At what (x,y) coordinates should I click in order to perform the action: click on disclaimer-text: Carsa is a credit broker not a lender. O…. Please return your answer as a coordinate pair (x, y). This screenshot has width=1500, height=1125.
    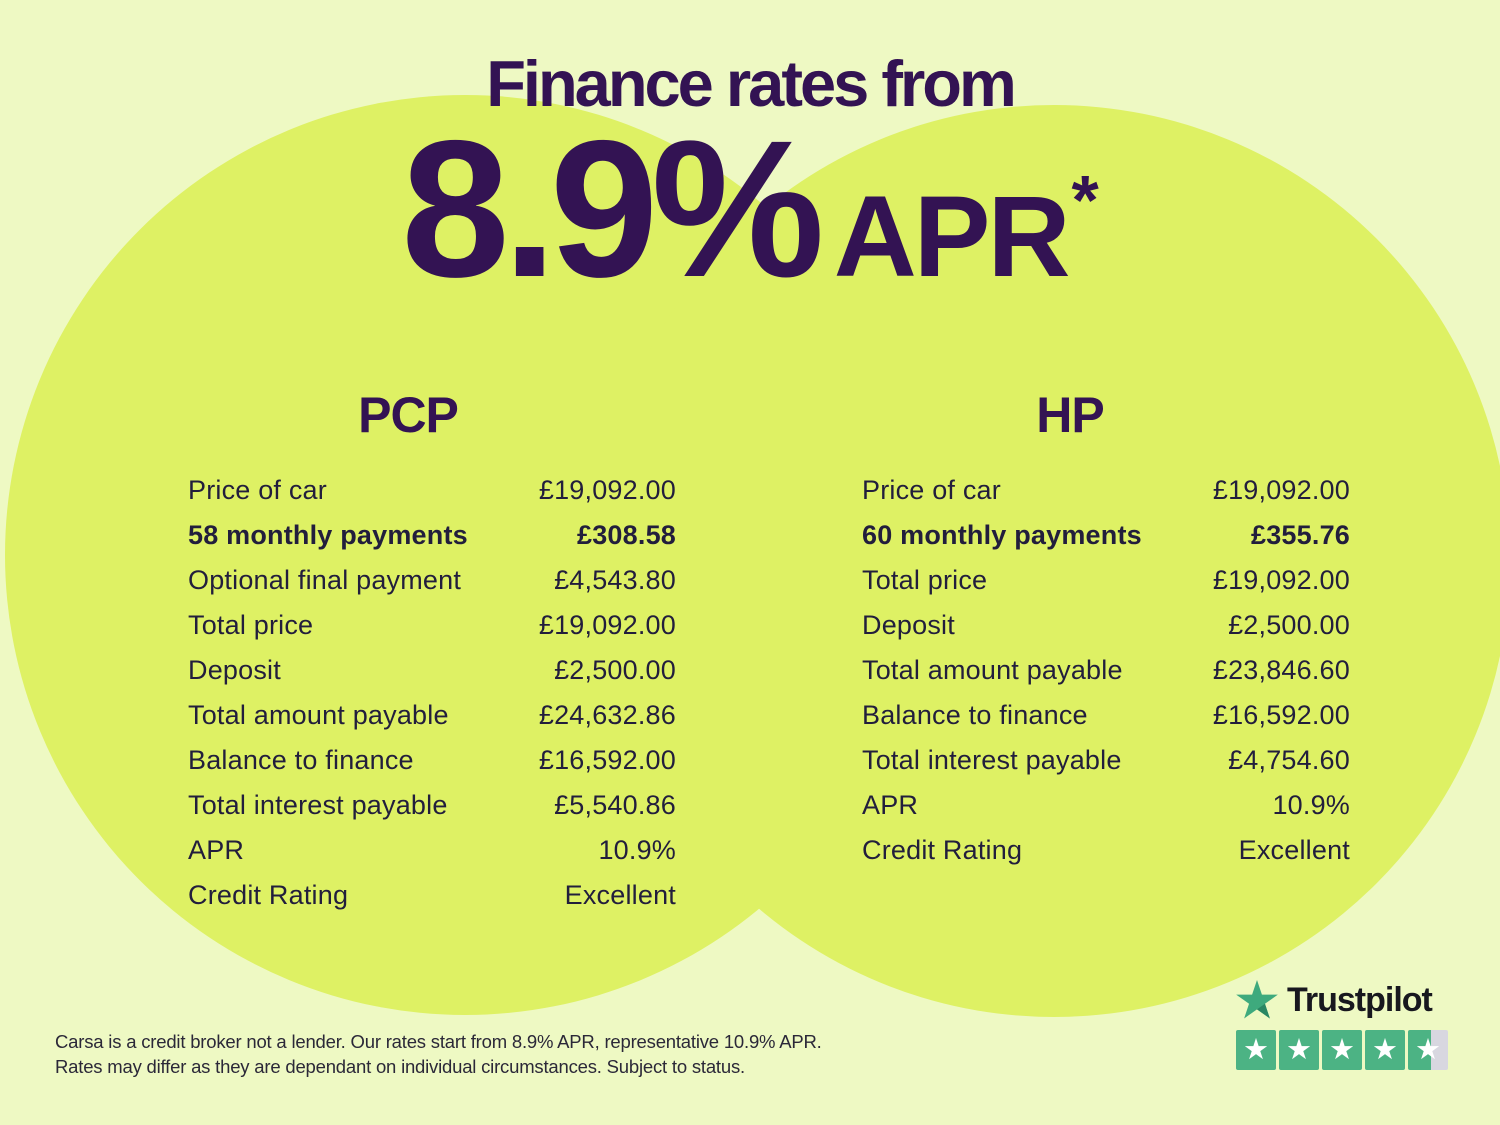
    Looking at the image, I should click on (438, 1054).